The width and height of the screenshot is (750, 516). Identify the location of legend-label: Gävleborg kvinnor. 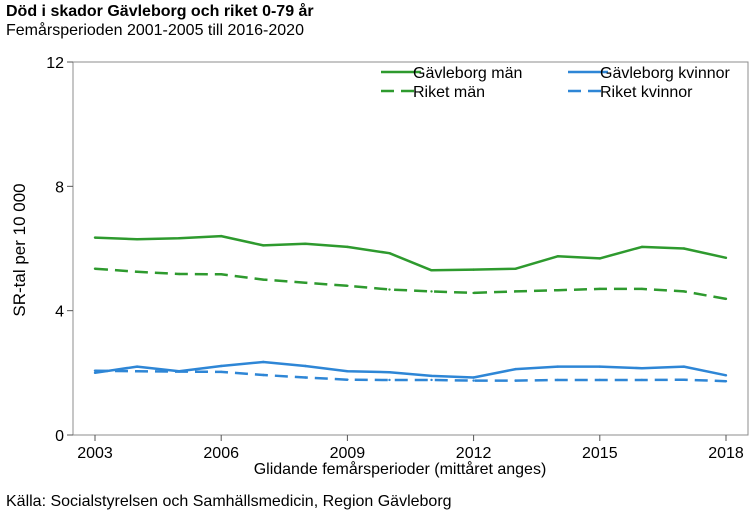
(665, 73).